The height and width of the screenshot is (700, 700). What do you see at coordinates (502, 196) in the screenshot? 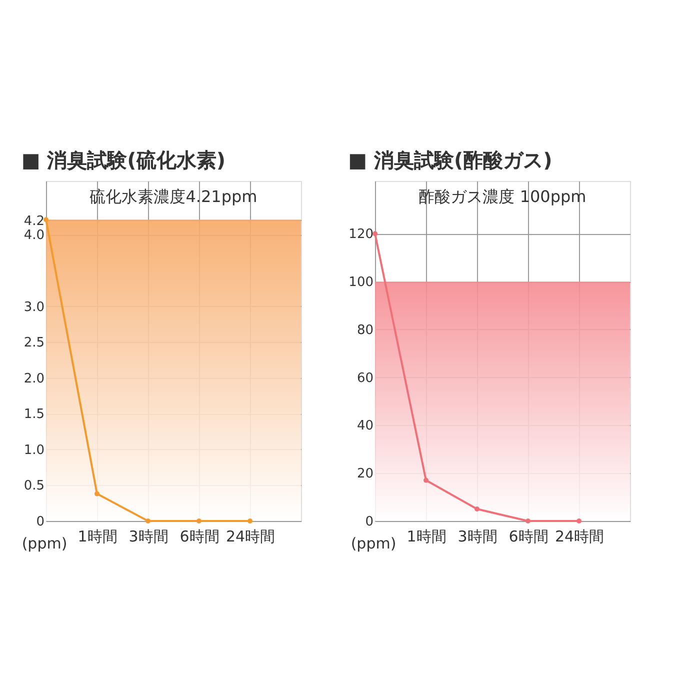
I see `annotation: 酢酸ガス濃度 100ppm` at bounding box center [502, 196].